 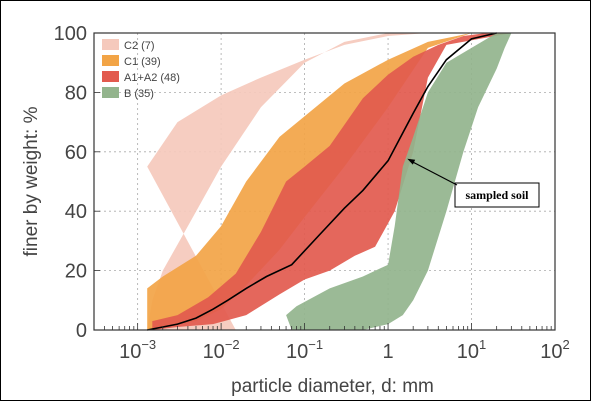 I want to click on y-tick-label: 80, so click(x=76, y=93).